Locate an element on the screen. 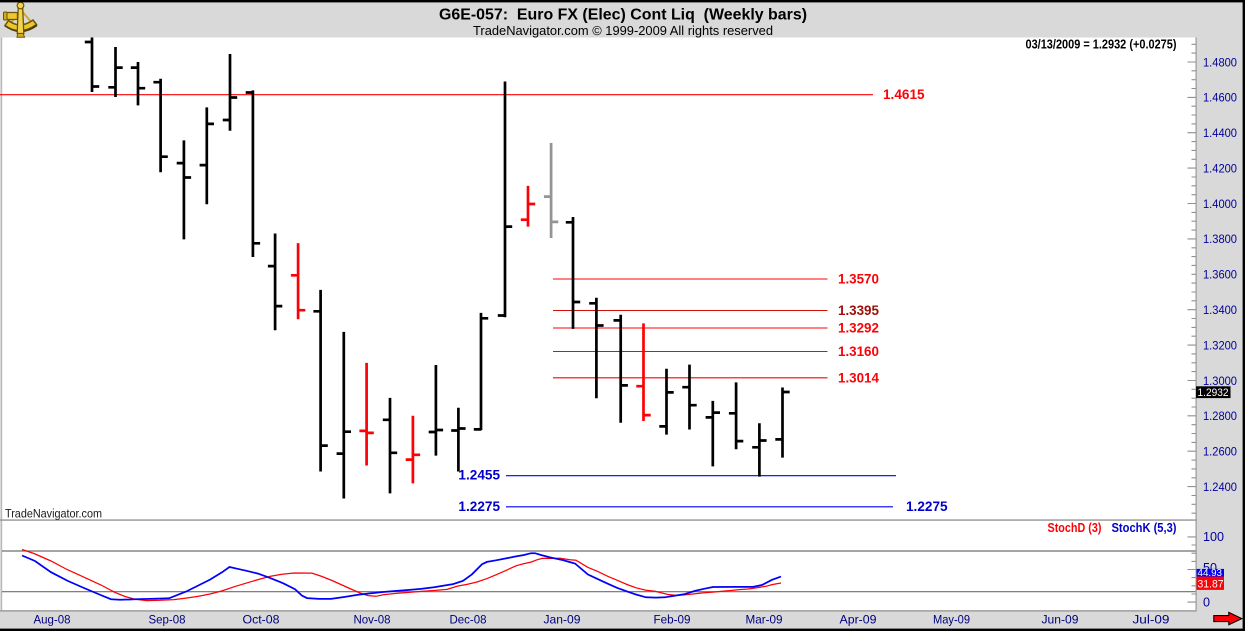 Image resolution: width=1245 pixels, height=631 pixels. svg-text: Jan-09 is located at coordinates (562, 619).